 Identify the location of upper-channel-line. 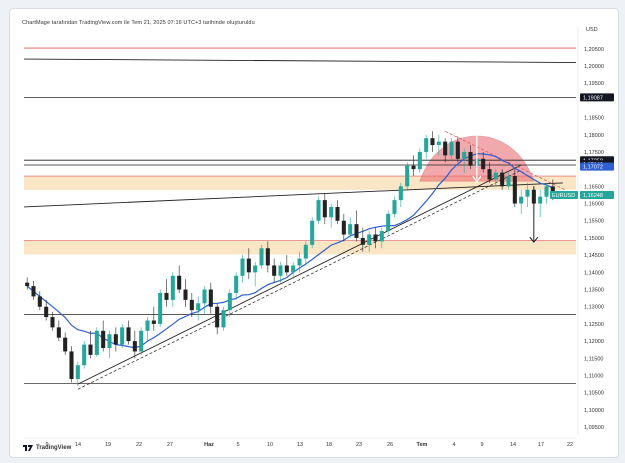
(293, 195).